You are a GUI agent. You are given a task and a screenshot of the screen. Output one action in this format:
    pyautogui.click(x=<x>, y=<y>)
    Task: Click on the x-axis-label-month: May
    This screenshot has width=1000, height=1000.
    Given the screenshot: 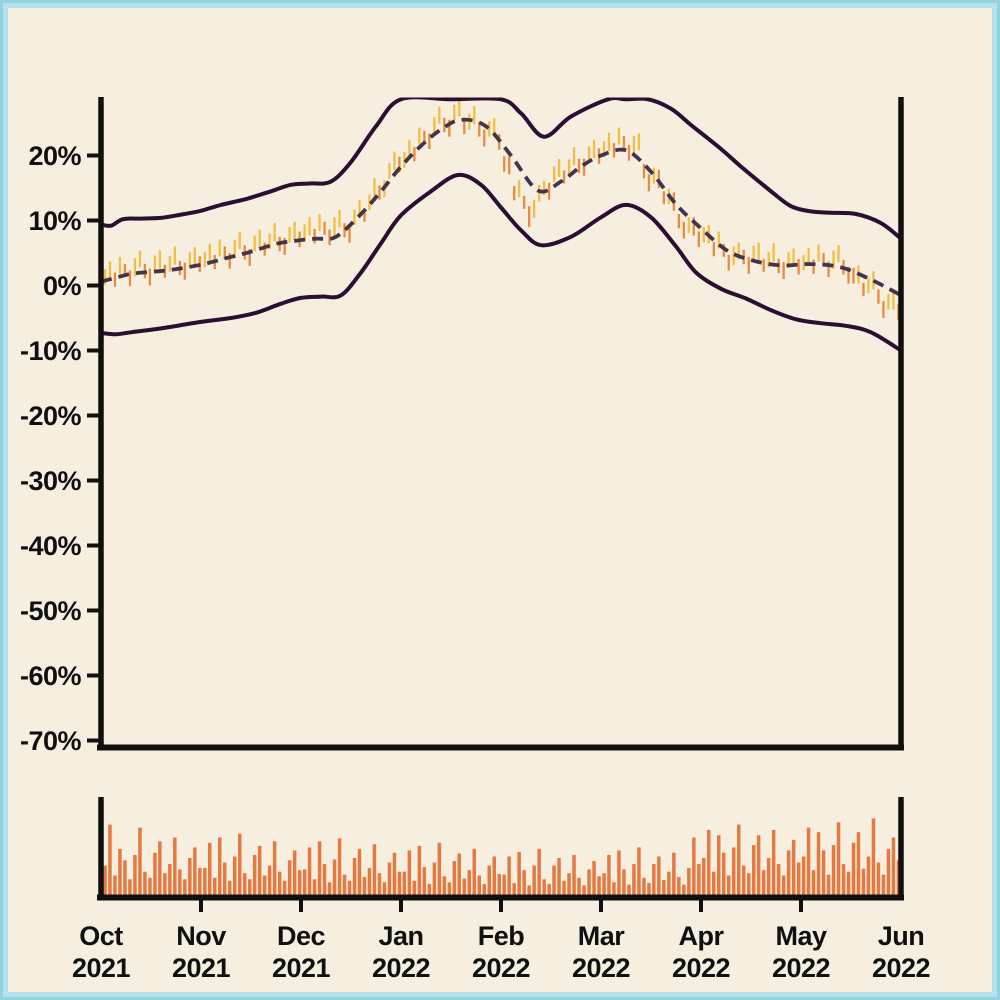 What is the action you would take?
    pyautogui.click(x=801, y=936)
    